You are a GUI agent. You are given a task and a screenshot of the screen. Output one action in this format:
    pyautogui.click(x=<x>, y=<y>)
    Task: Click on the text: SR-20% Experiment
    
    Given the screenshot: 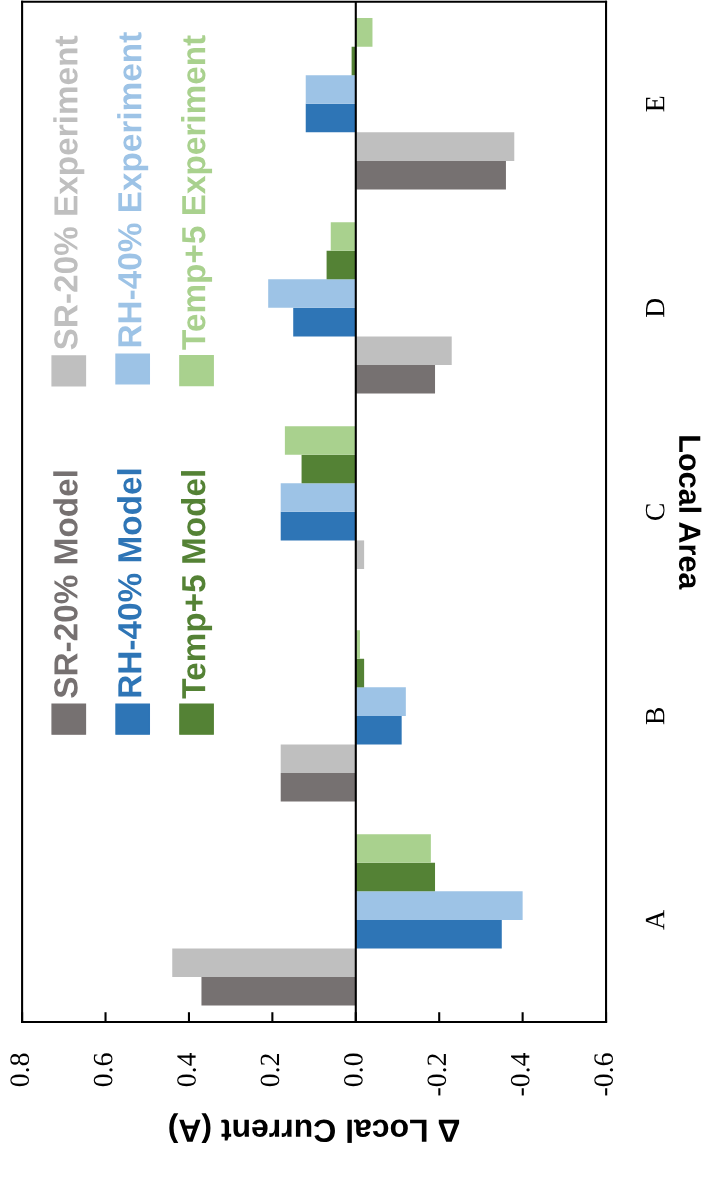 What is the action you would take?
    pyautogui.click(x=69, y=192)
    